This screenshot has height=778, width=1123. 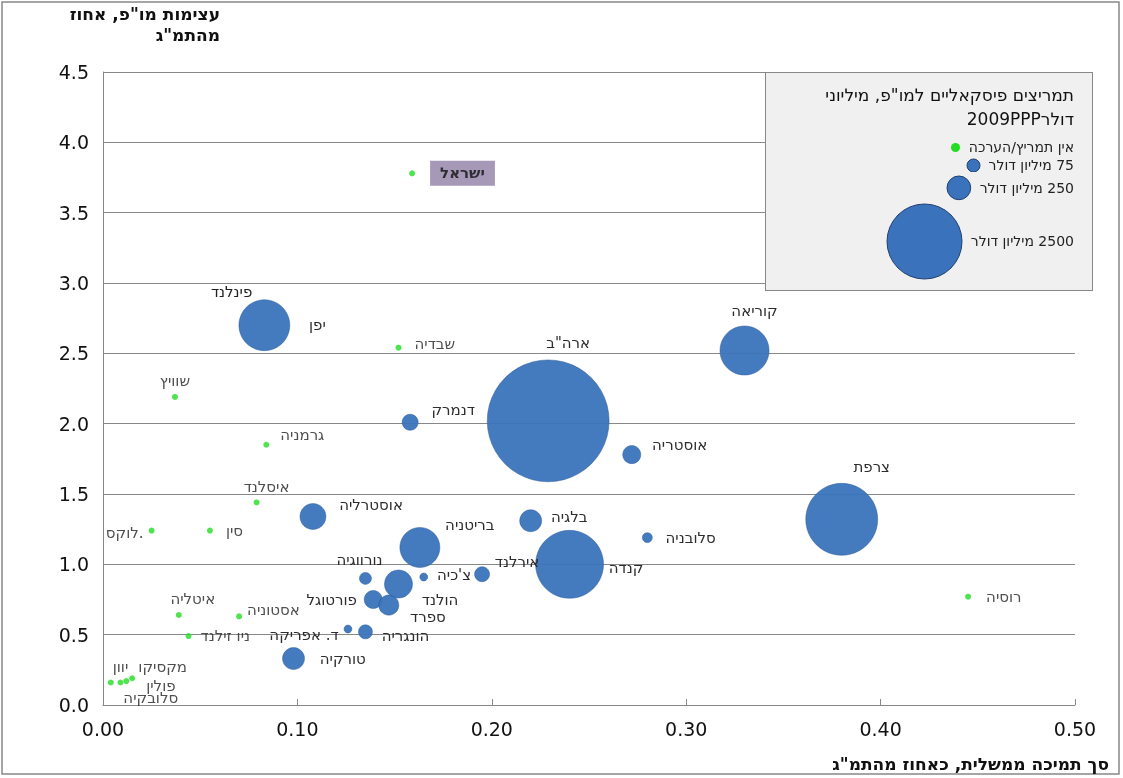 What do you see at coordinates (273, 610) in the screenshot?
I see `data-label: אסטוניה` at bounding box center [273, 610].